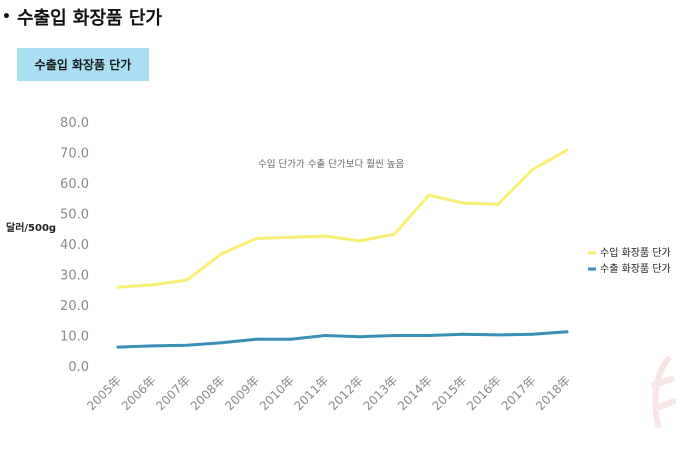 The height and width of the screenshot is (450, 678). What do you see at coordinates (78, 367) in the screenshot?
I see `y-tick-label: 0.0` at bounding box center [78, 367].